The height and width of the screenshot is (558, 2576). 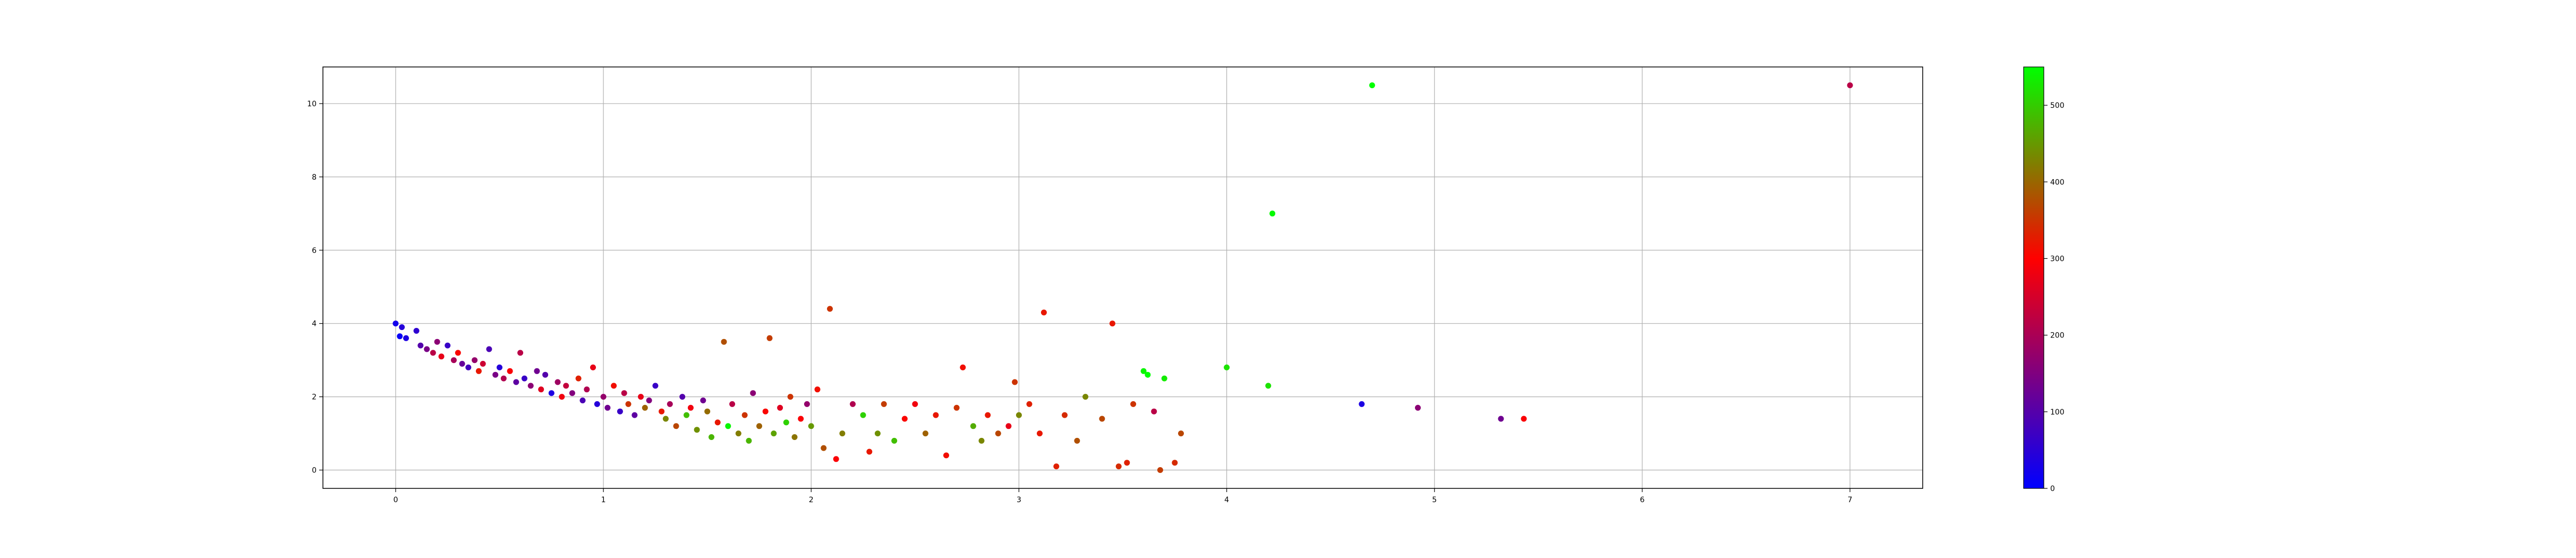 What do you see at coordinates (315, 177) in the screenshot?
I see `y-tick-label: 8` at bounding box center [315, 177].